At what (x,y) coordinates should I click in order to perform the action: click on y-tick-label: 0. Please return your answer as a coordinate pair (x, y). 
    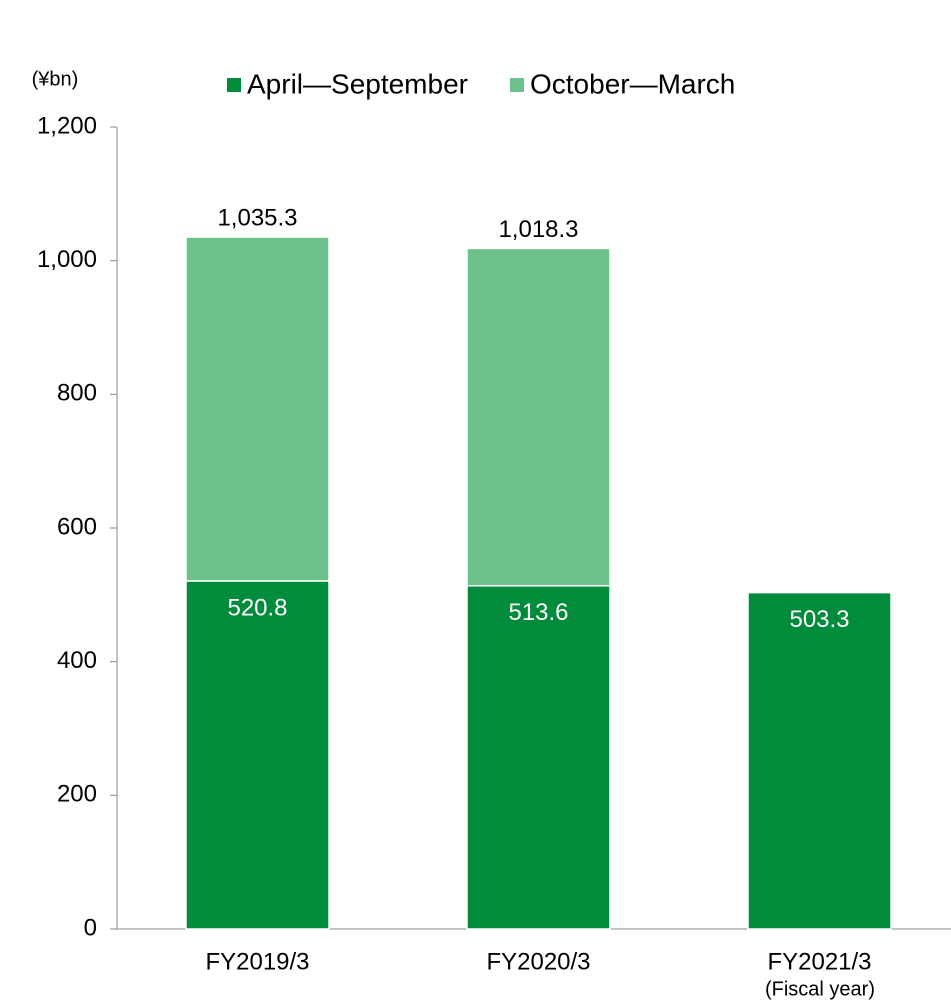
    Looking at the image, I should click on (90, 927).